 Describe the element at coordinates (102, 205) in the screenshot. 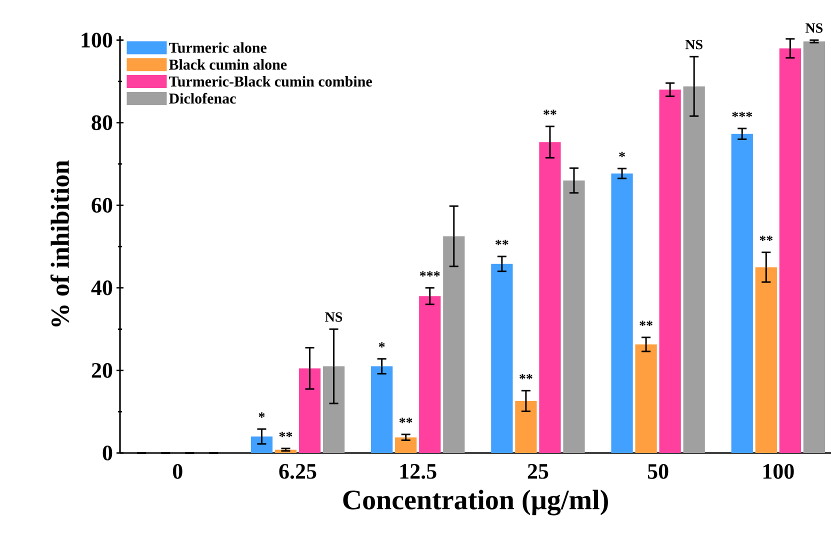

I see `y-tick-label: 60` at that location.